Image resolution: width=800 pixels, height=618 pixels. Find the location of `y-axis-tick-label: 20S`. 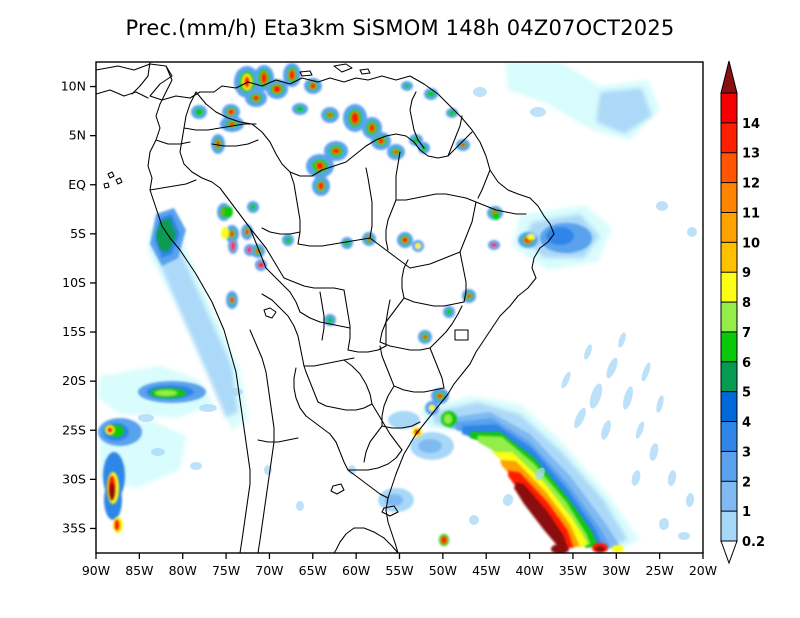

y-axis-tick-label: 20S is located at coordinates (74, 380).